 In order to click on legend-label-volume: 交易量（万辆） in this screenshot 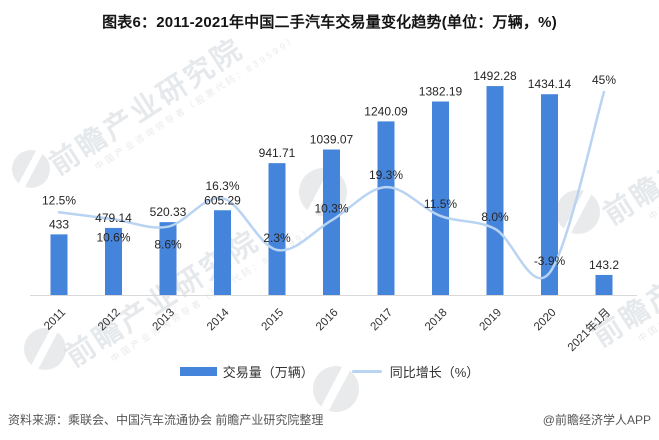, I will do `click(268, 372)`.